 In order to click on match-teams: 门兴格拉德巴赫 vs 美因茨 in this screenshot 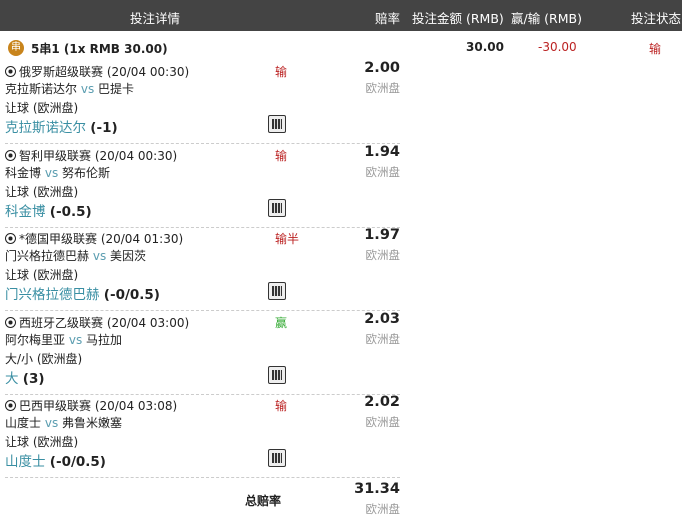, I will do `click(75, 255)`.